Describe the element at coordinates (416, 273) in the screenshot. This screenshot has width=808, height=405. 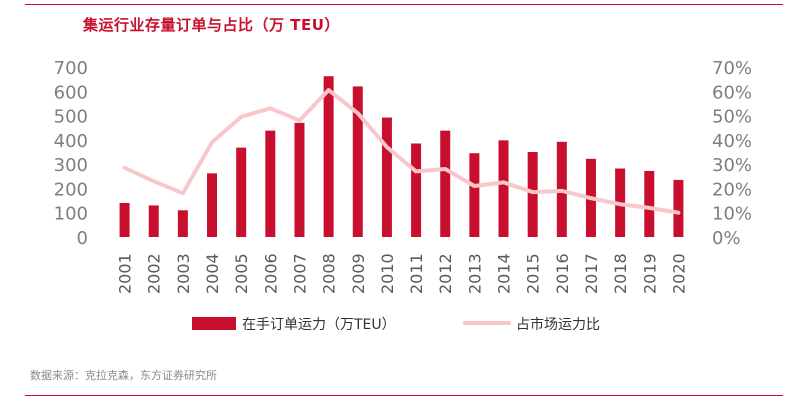
I see `x-tick-label: 2011` at that location.